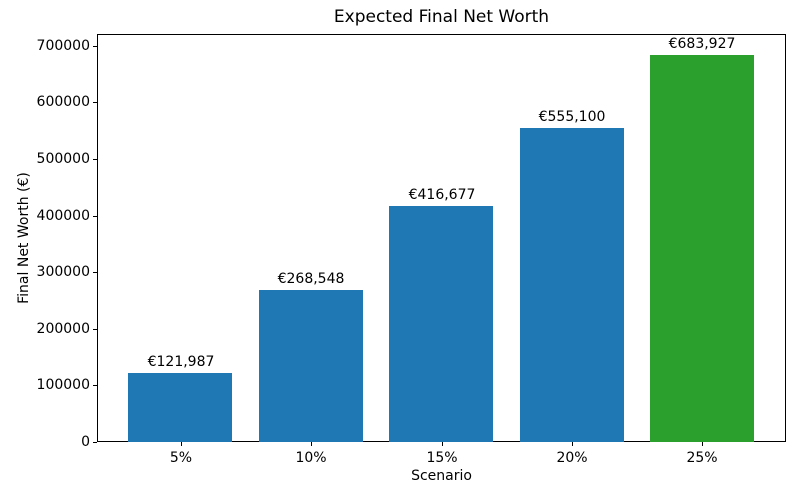 This screenshot has width=800, height=500. Describe the element at coordinates (702, 458) in the screenshot. I see `x-tick-label: 25%` at that location.